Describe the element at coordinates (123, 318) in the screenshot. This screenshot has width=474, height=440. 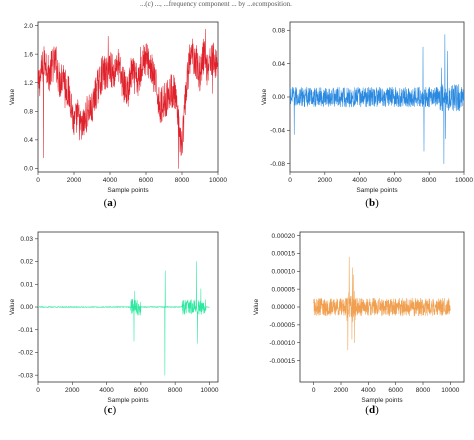
I see `series-line-c` at that location.